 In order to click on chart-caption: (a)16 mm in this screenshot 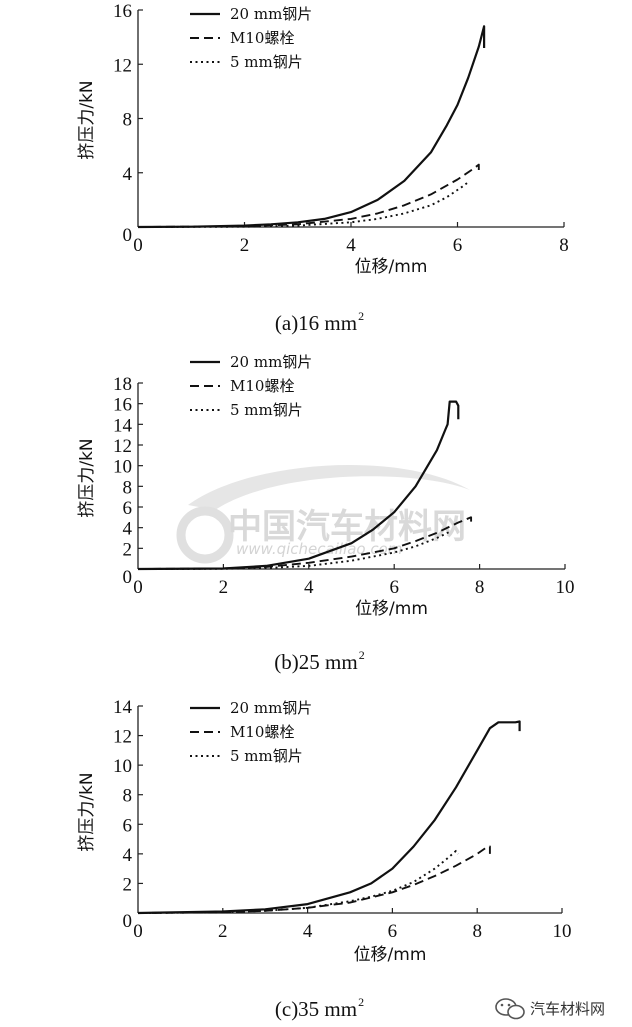, I will do `click(316, 323)`.